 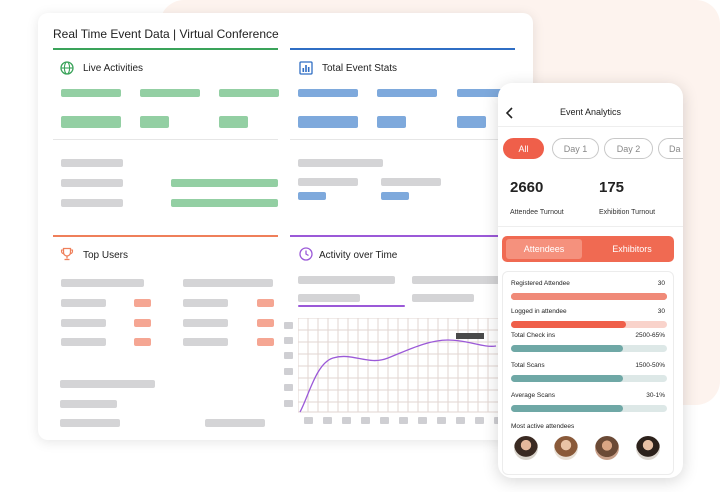 I want to click on metric-label: Average Scans, so click(x=533, y=395).